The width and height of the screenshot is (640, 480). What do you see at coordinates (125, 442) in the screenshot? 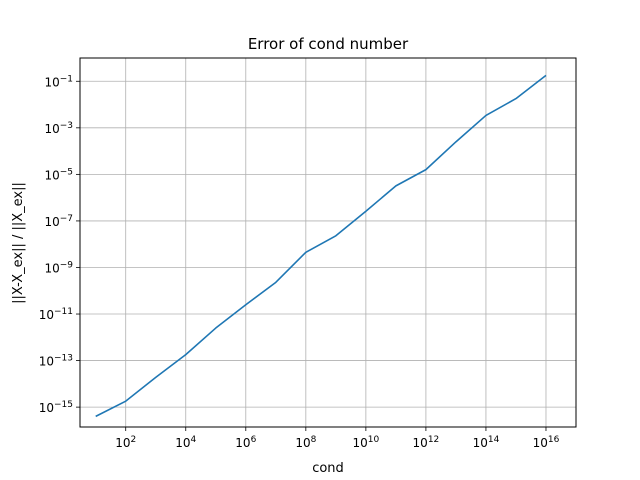
I see `x-tick-label: 102` at bounding box center [125, 442].